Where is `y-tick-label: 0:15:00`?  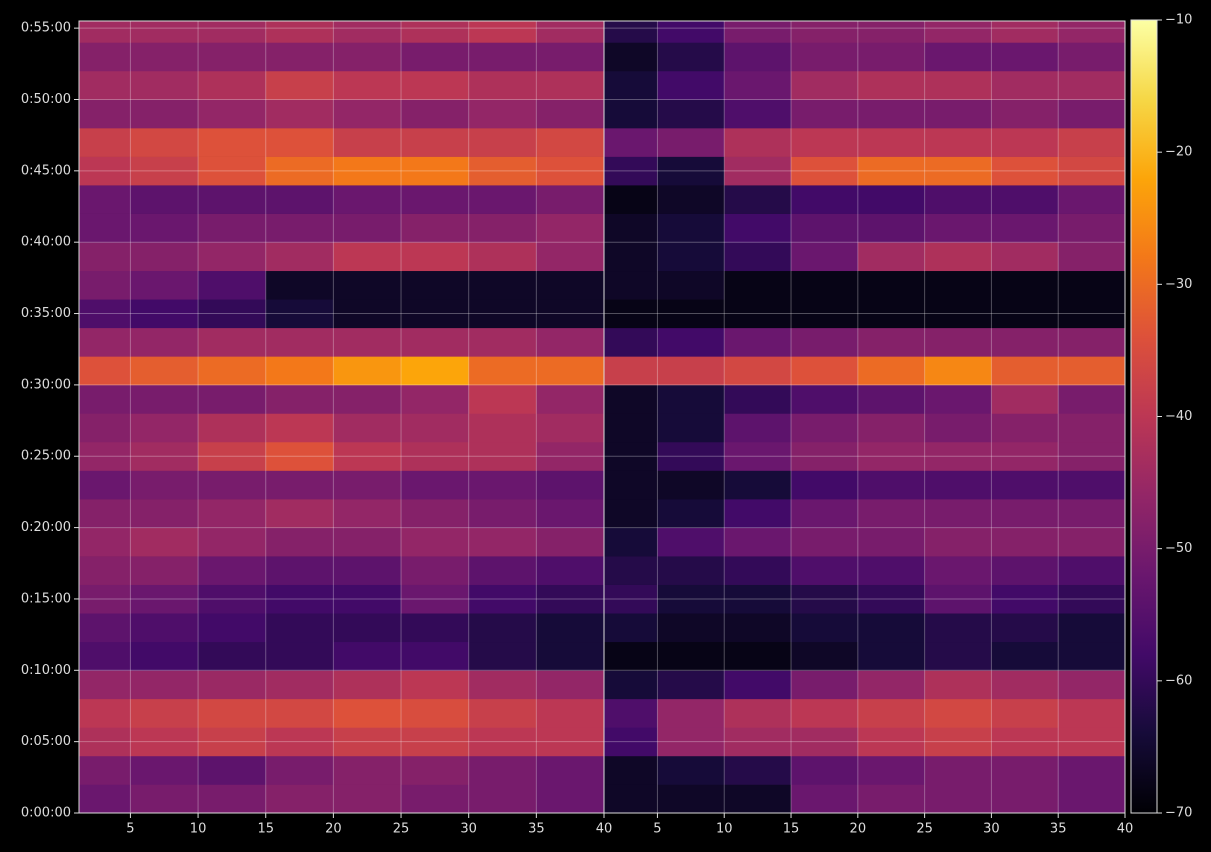 y-tick-label: 0:15:00 is located at coordinates (46, 598).